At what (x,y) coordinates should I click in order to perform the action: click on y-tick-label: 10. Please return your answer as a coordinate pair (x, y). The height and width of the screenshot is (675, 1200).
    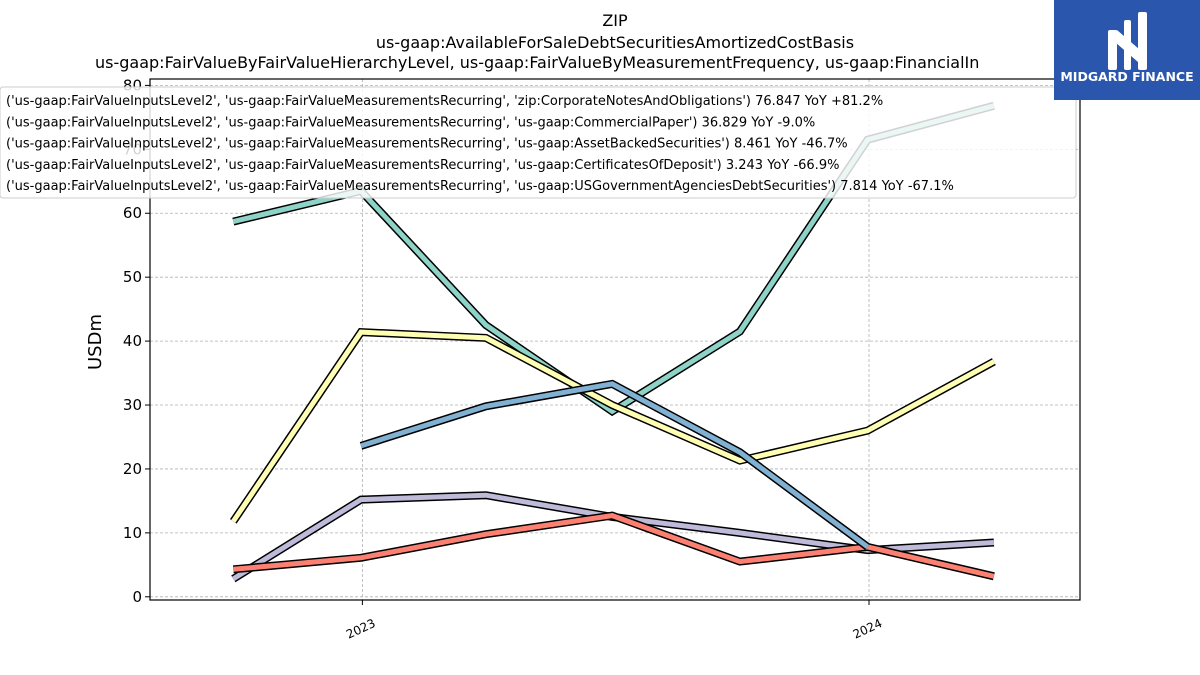
    Looking at the image, I should click on (132, 533).